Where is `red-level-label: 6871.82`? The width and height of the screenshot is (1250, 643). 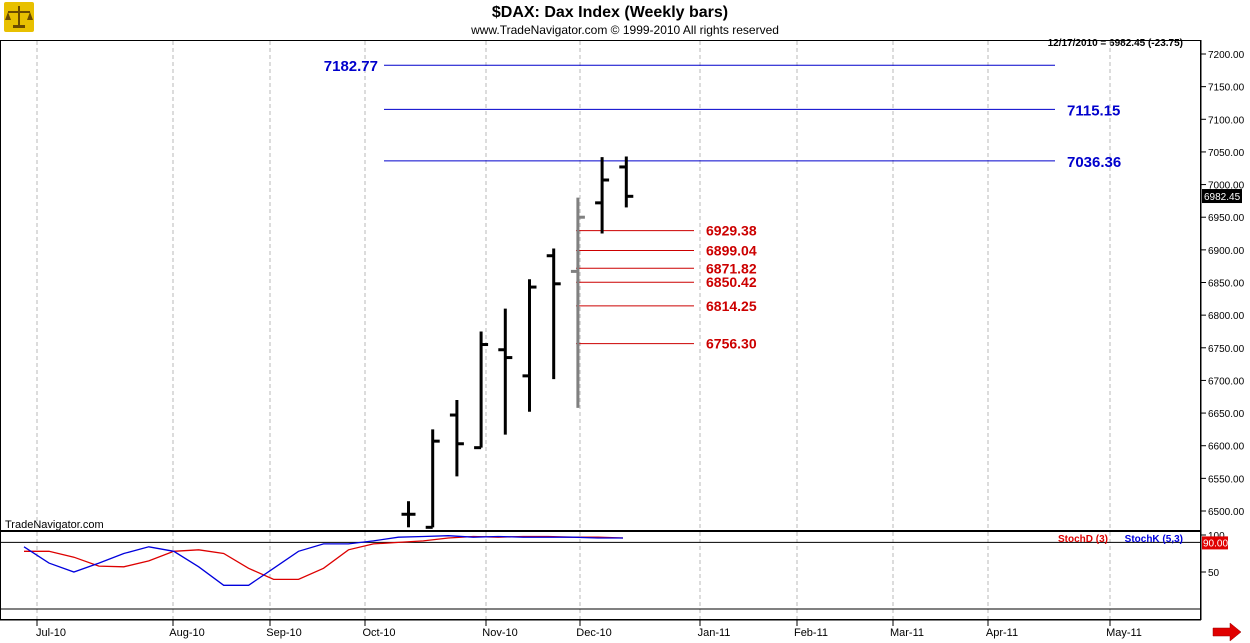 red-level-label: 6871.82 is located at coordinates (731, 268).